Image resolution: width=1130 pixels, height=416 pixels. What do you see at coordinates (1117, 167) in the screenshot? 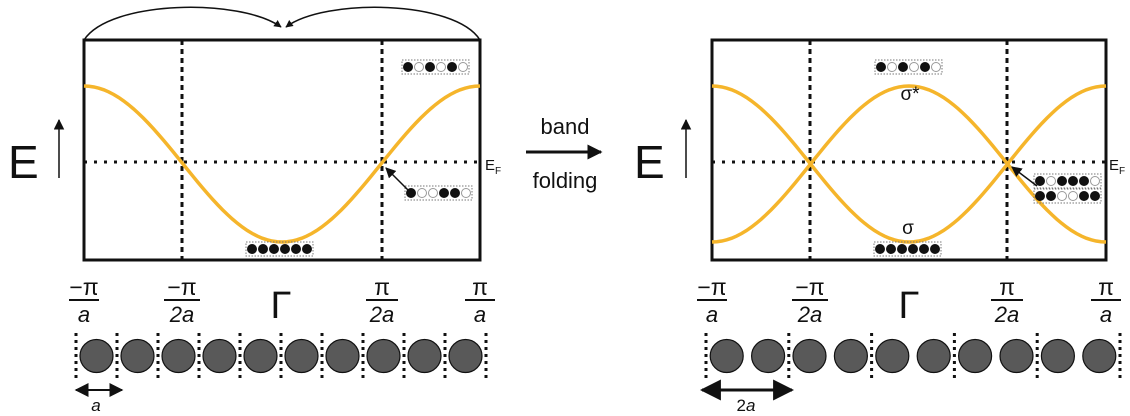
I see `right-fermi-label: EF` at bounding box center [1117, 167].